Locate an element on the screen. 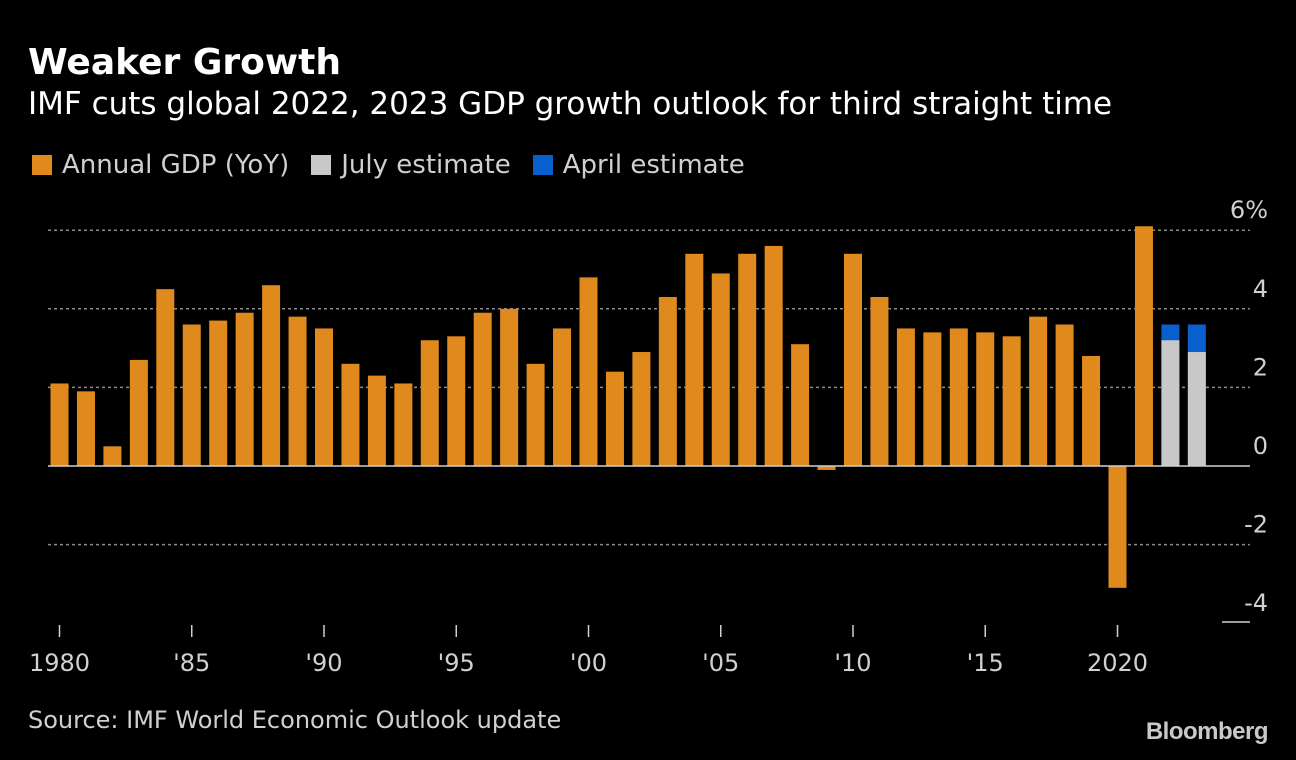 This screenshot has width=1296, height=760. bar-annual-gdp-1981 is located at coordinates (85, 428).